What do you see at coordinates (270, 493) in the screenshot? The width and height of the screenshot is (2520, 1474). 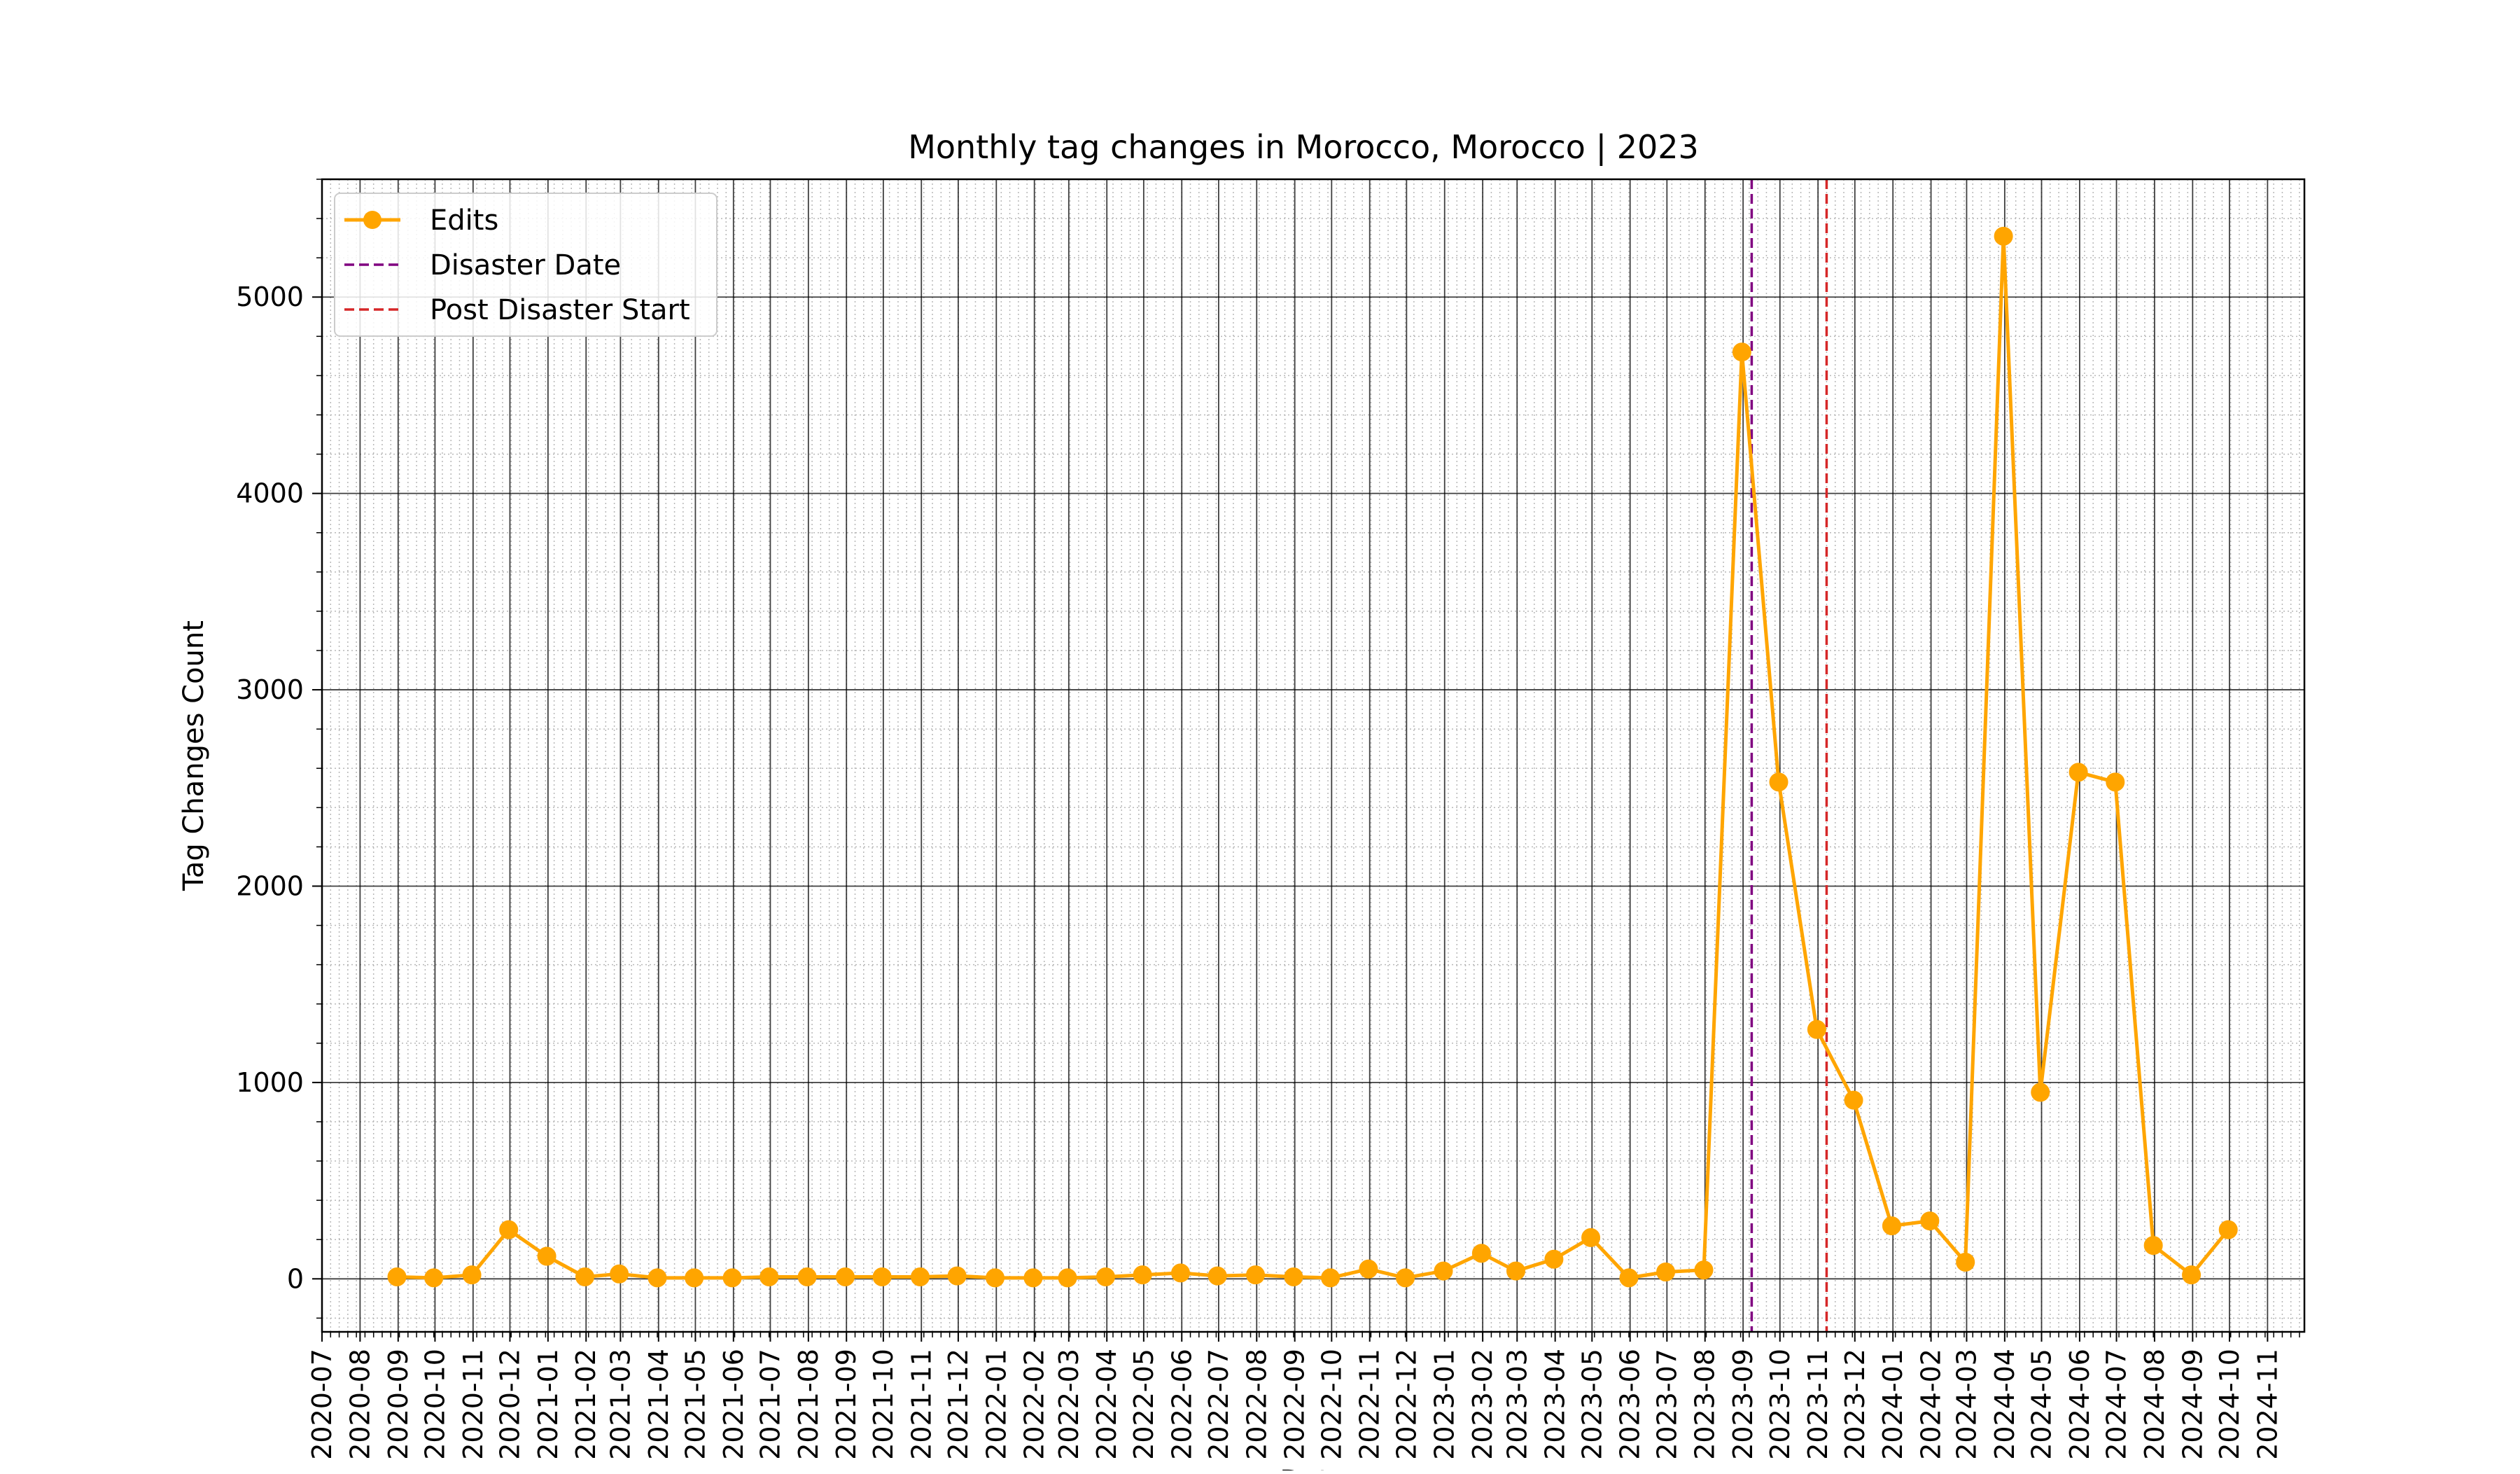 I see `y-tick-label: 4000` at bounding box center [270, 493].